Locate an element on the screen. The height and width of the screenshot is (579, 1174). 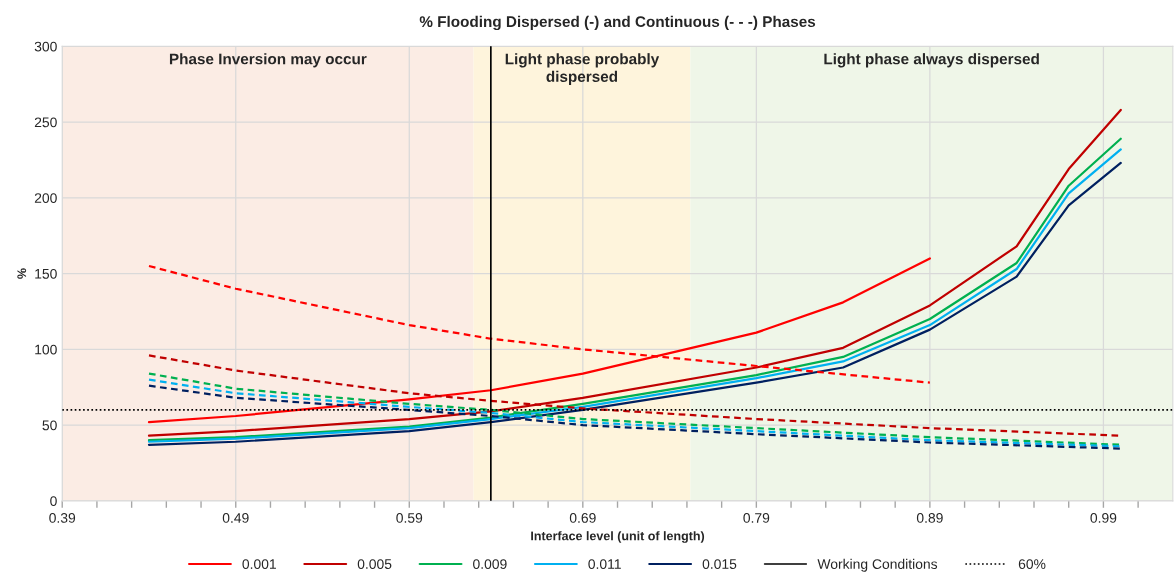
y-tick-label: 250 is located at coordinates (45, 122).